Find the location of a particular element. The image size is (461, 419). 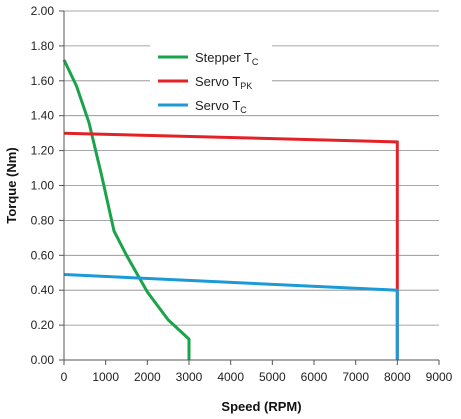

legend-label-subscript: PK is located at coordinates (246, 86).